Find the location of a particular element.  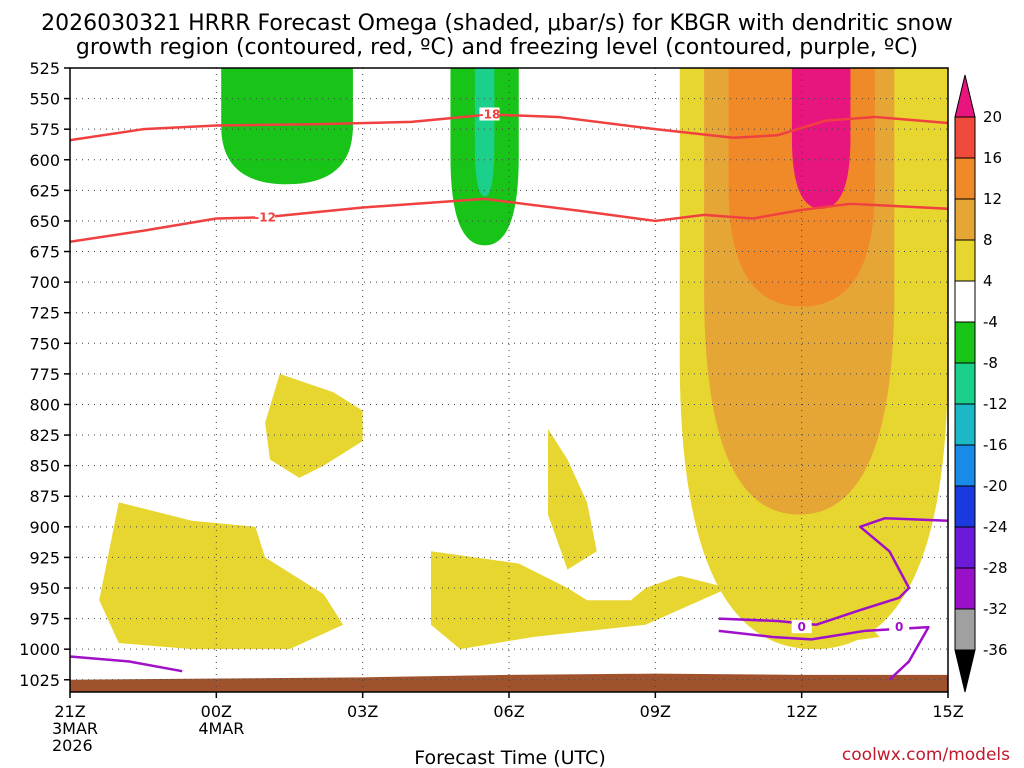

x-tick-label: 00Z is located at coordinates (216, 711).